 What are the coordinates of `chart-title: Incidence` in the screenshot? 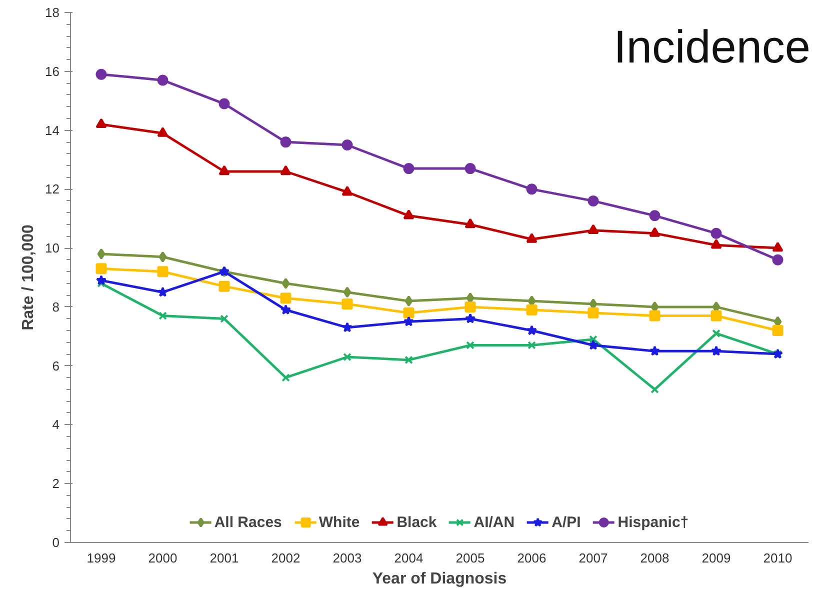 It's located at (712, 46).